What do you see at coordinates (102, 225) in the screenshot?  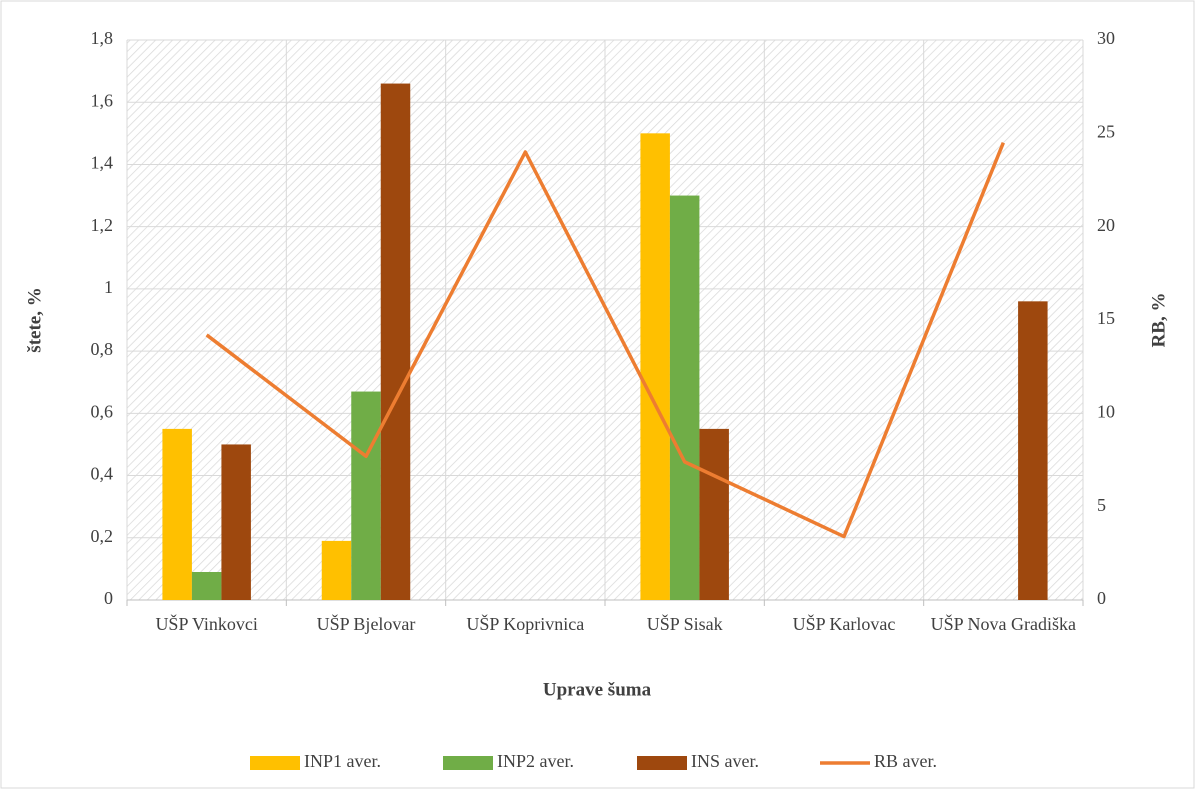 I see `y-tick-label: 1,2` at bounding box center [102, 225].